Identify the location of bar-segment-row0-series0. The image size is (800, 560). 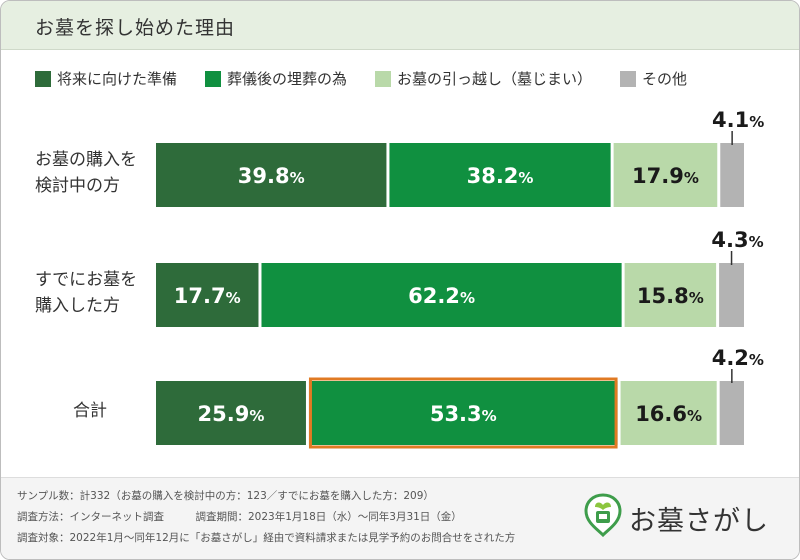
(271, 175).